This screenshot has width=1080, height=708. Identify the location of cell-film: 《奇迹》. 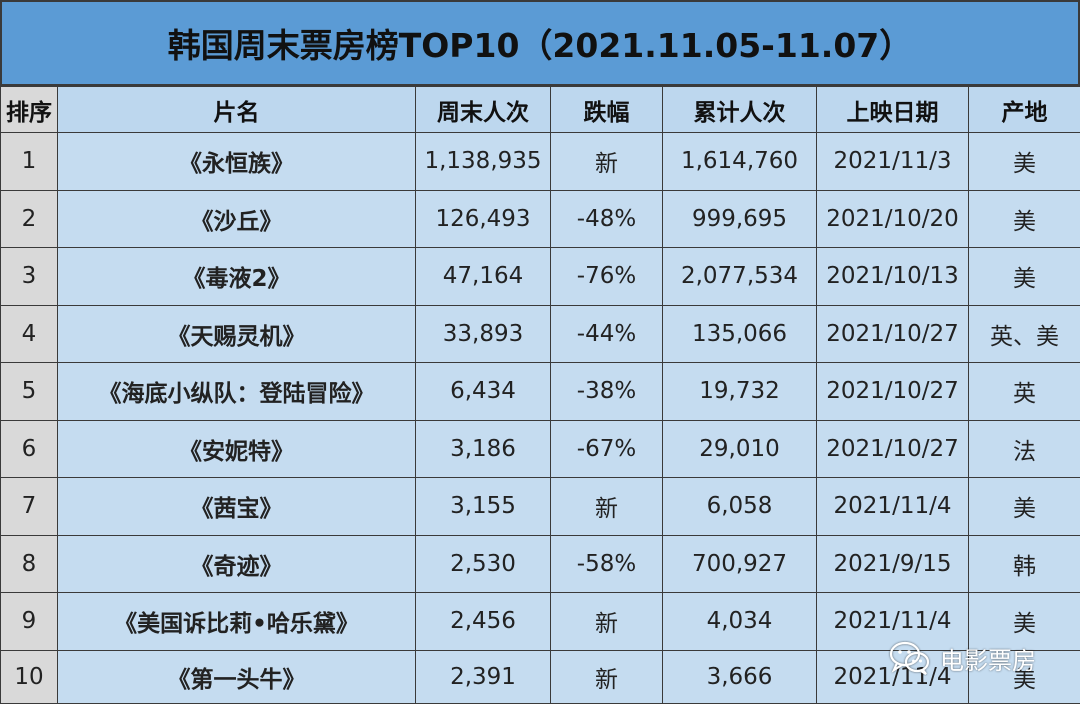
(236, 563).